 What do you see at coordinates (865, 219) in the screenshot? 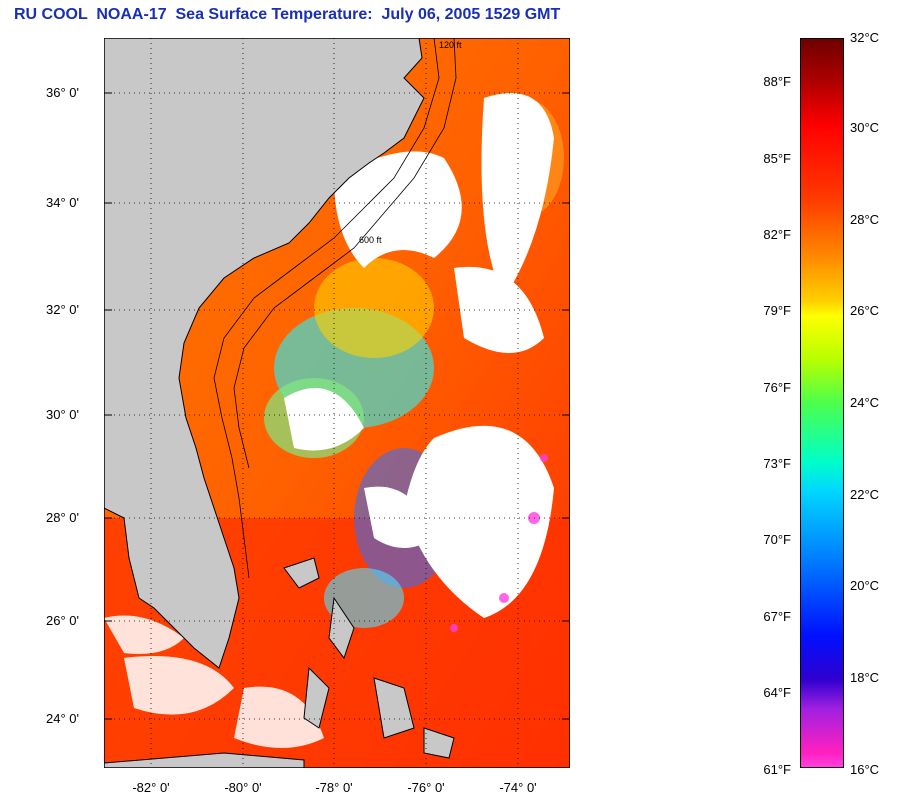
I see `cb-c-28: 28°C` at bounding box center [865, 219].